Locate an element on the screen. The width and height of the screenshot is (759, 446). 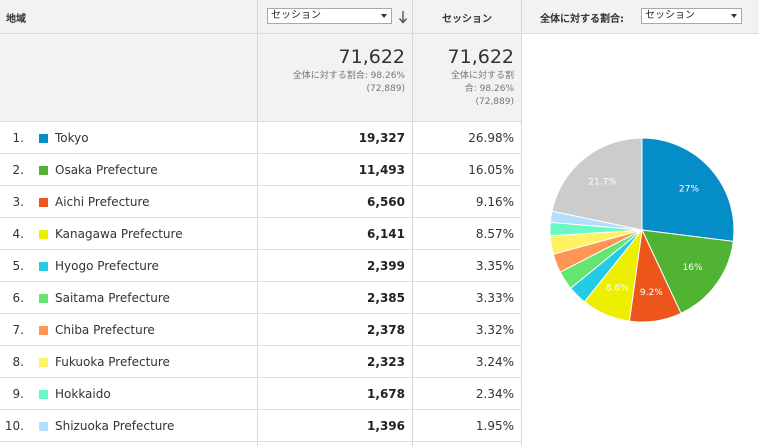
row-index: 7. is located at coordinates (18, 330).